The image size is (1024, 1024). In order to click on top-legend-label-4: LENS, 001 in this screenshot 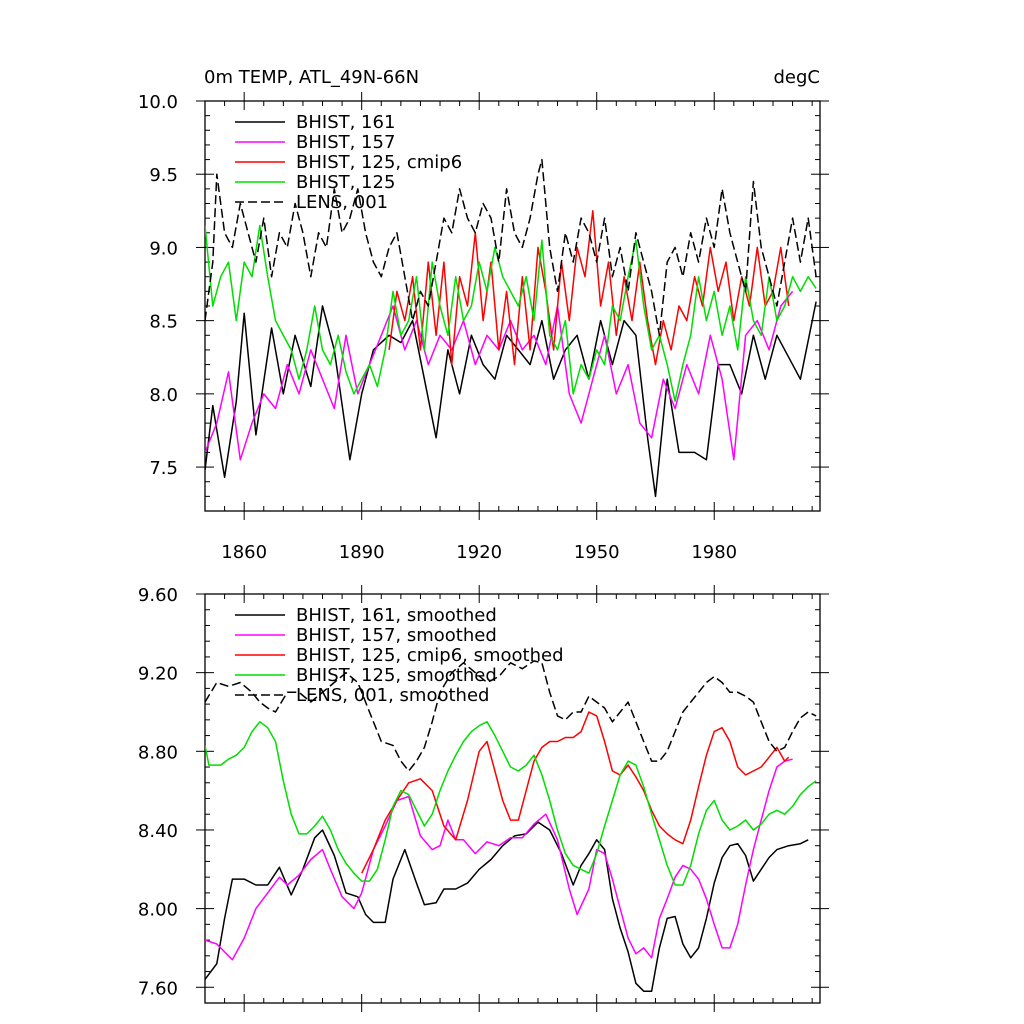, I will do `click(342, 202)`.